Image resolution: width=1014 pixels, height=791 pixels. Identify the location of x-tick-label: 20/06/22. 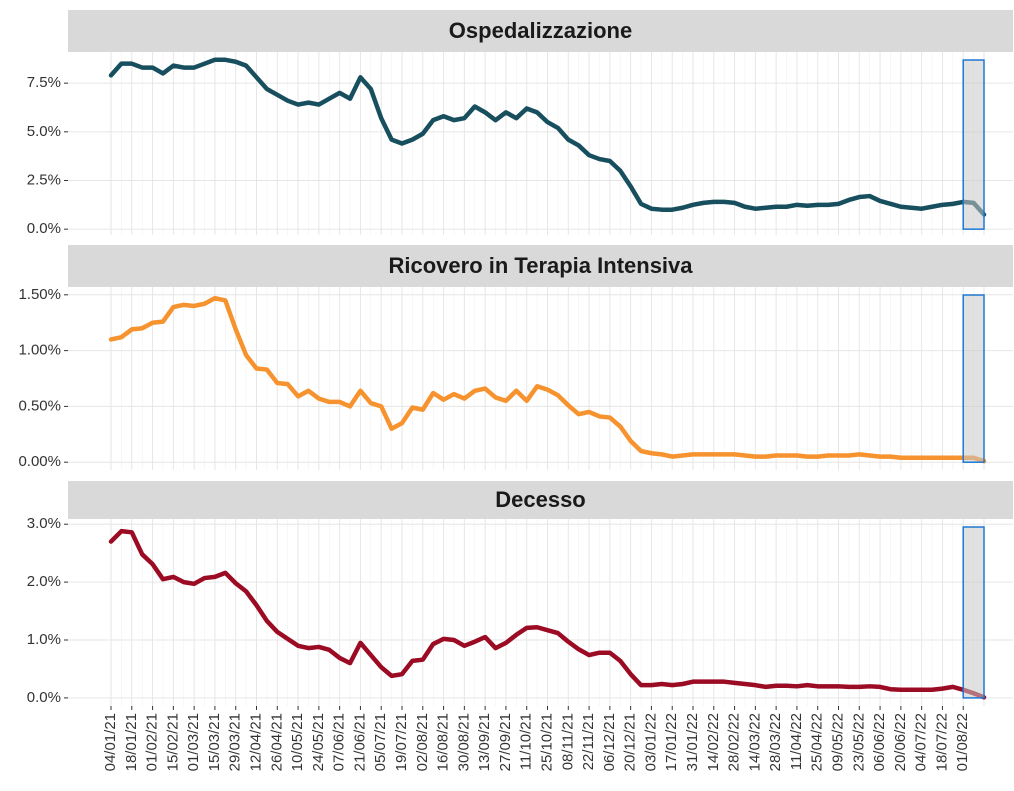
(900, 742).